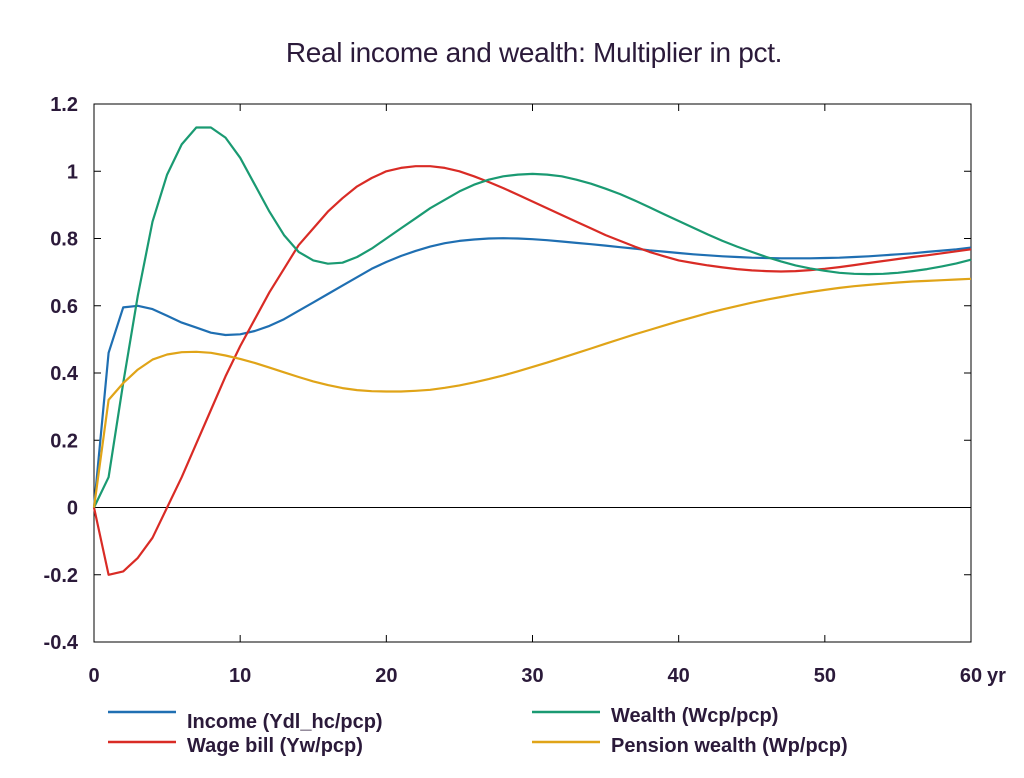 Image resolution: width=1024 pixels, height=778 pixels. I want to click on x-tick-label: 50, so click(825, 676).